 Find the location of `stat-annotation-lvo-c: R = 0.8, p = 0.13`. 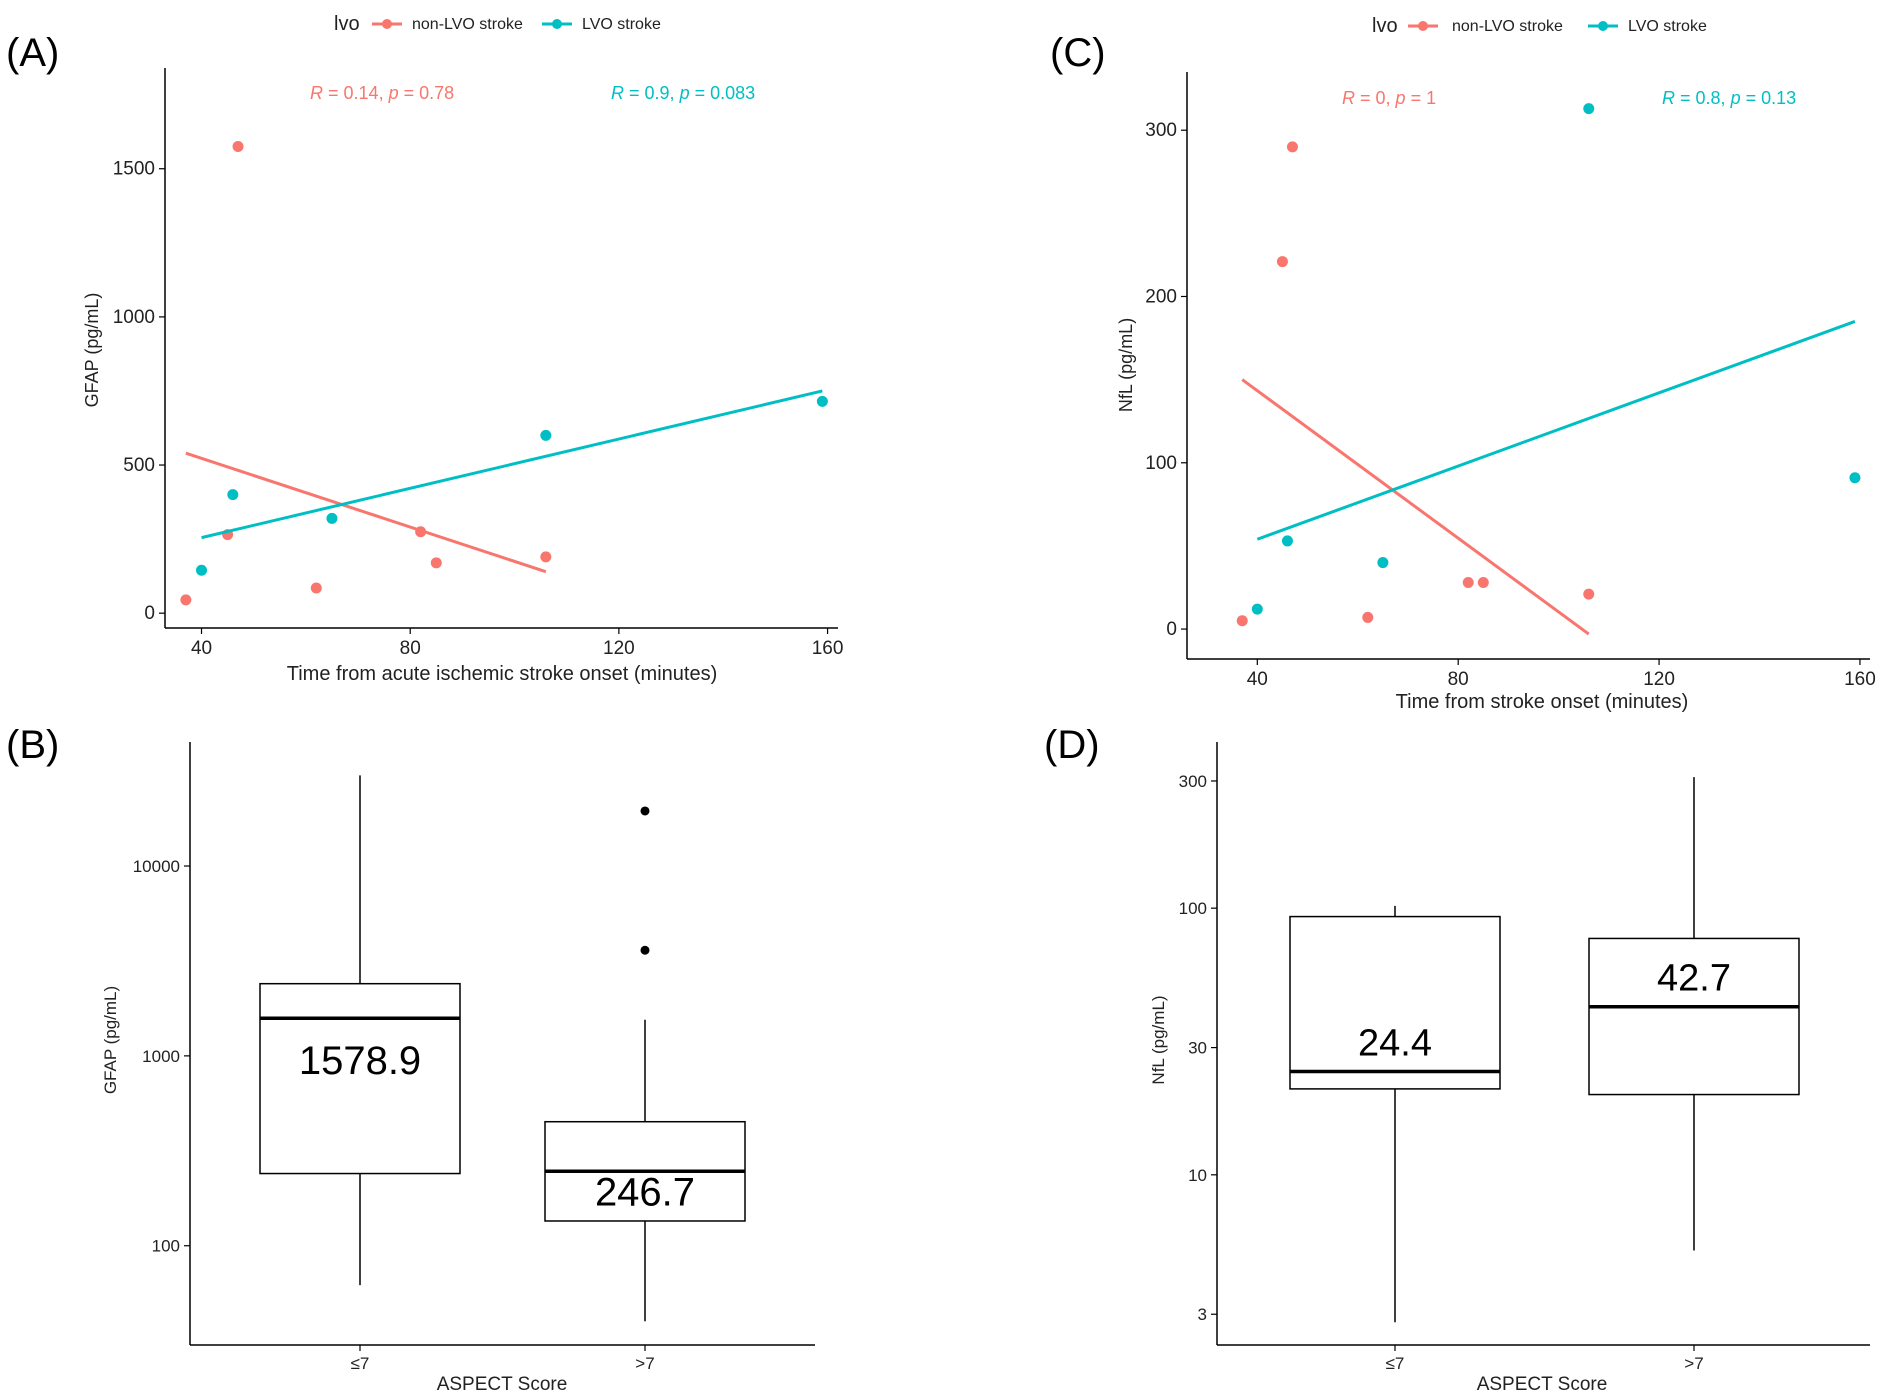

stat-annotation-lvo-c: R = 0.8, p = 0.13 is located at coordinates (1729, 98).